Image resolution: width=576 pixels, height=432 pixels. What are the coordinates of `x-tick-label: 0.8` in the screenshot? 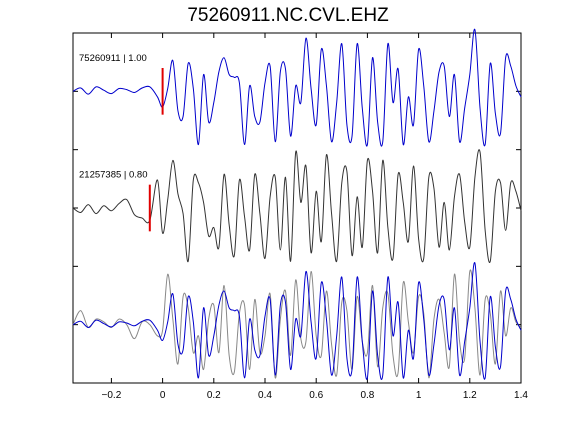 It's located at (367, 395).